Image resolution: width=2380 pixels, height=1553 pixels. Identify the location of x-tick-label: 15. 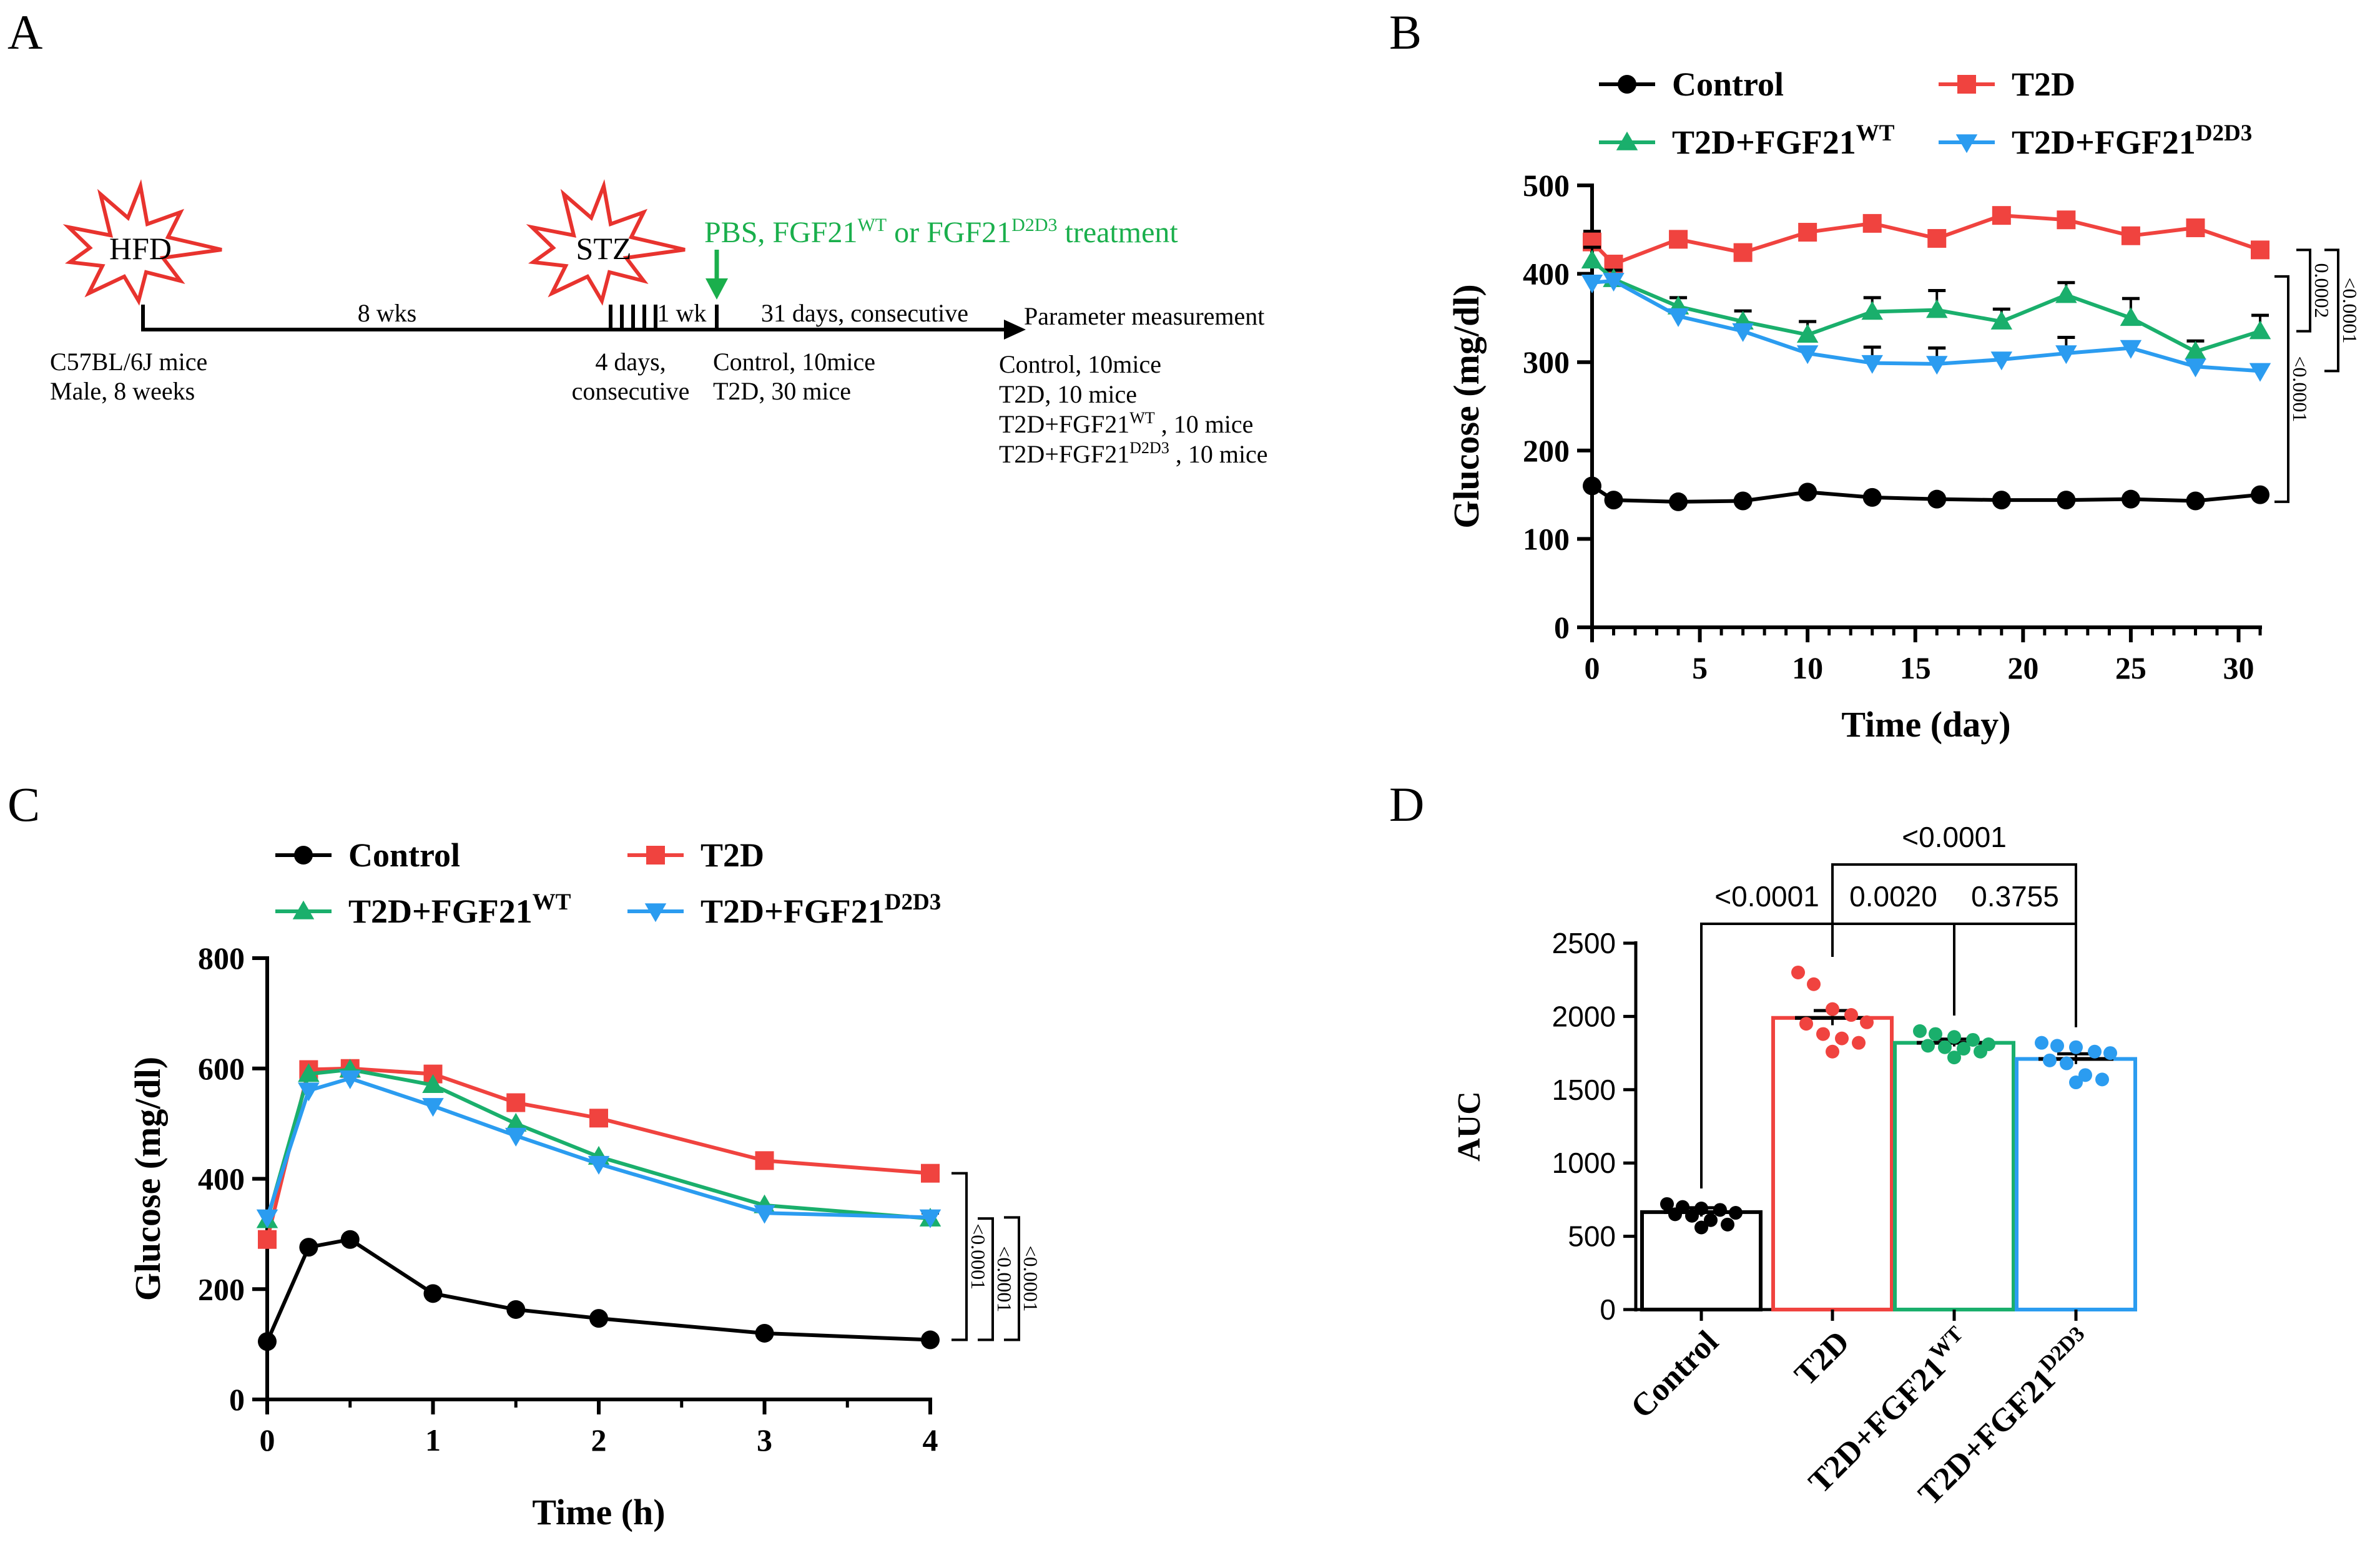
(1916, 667).